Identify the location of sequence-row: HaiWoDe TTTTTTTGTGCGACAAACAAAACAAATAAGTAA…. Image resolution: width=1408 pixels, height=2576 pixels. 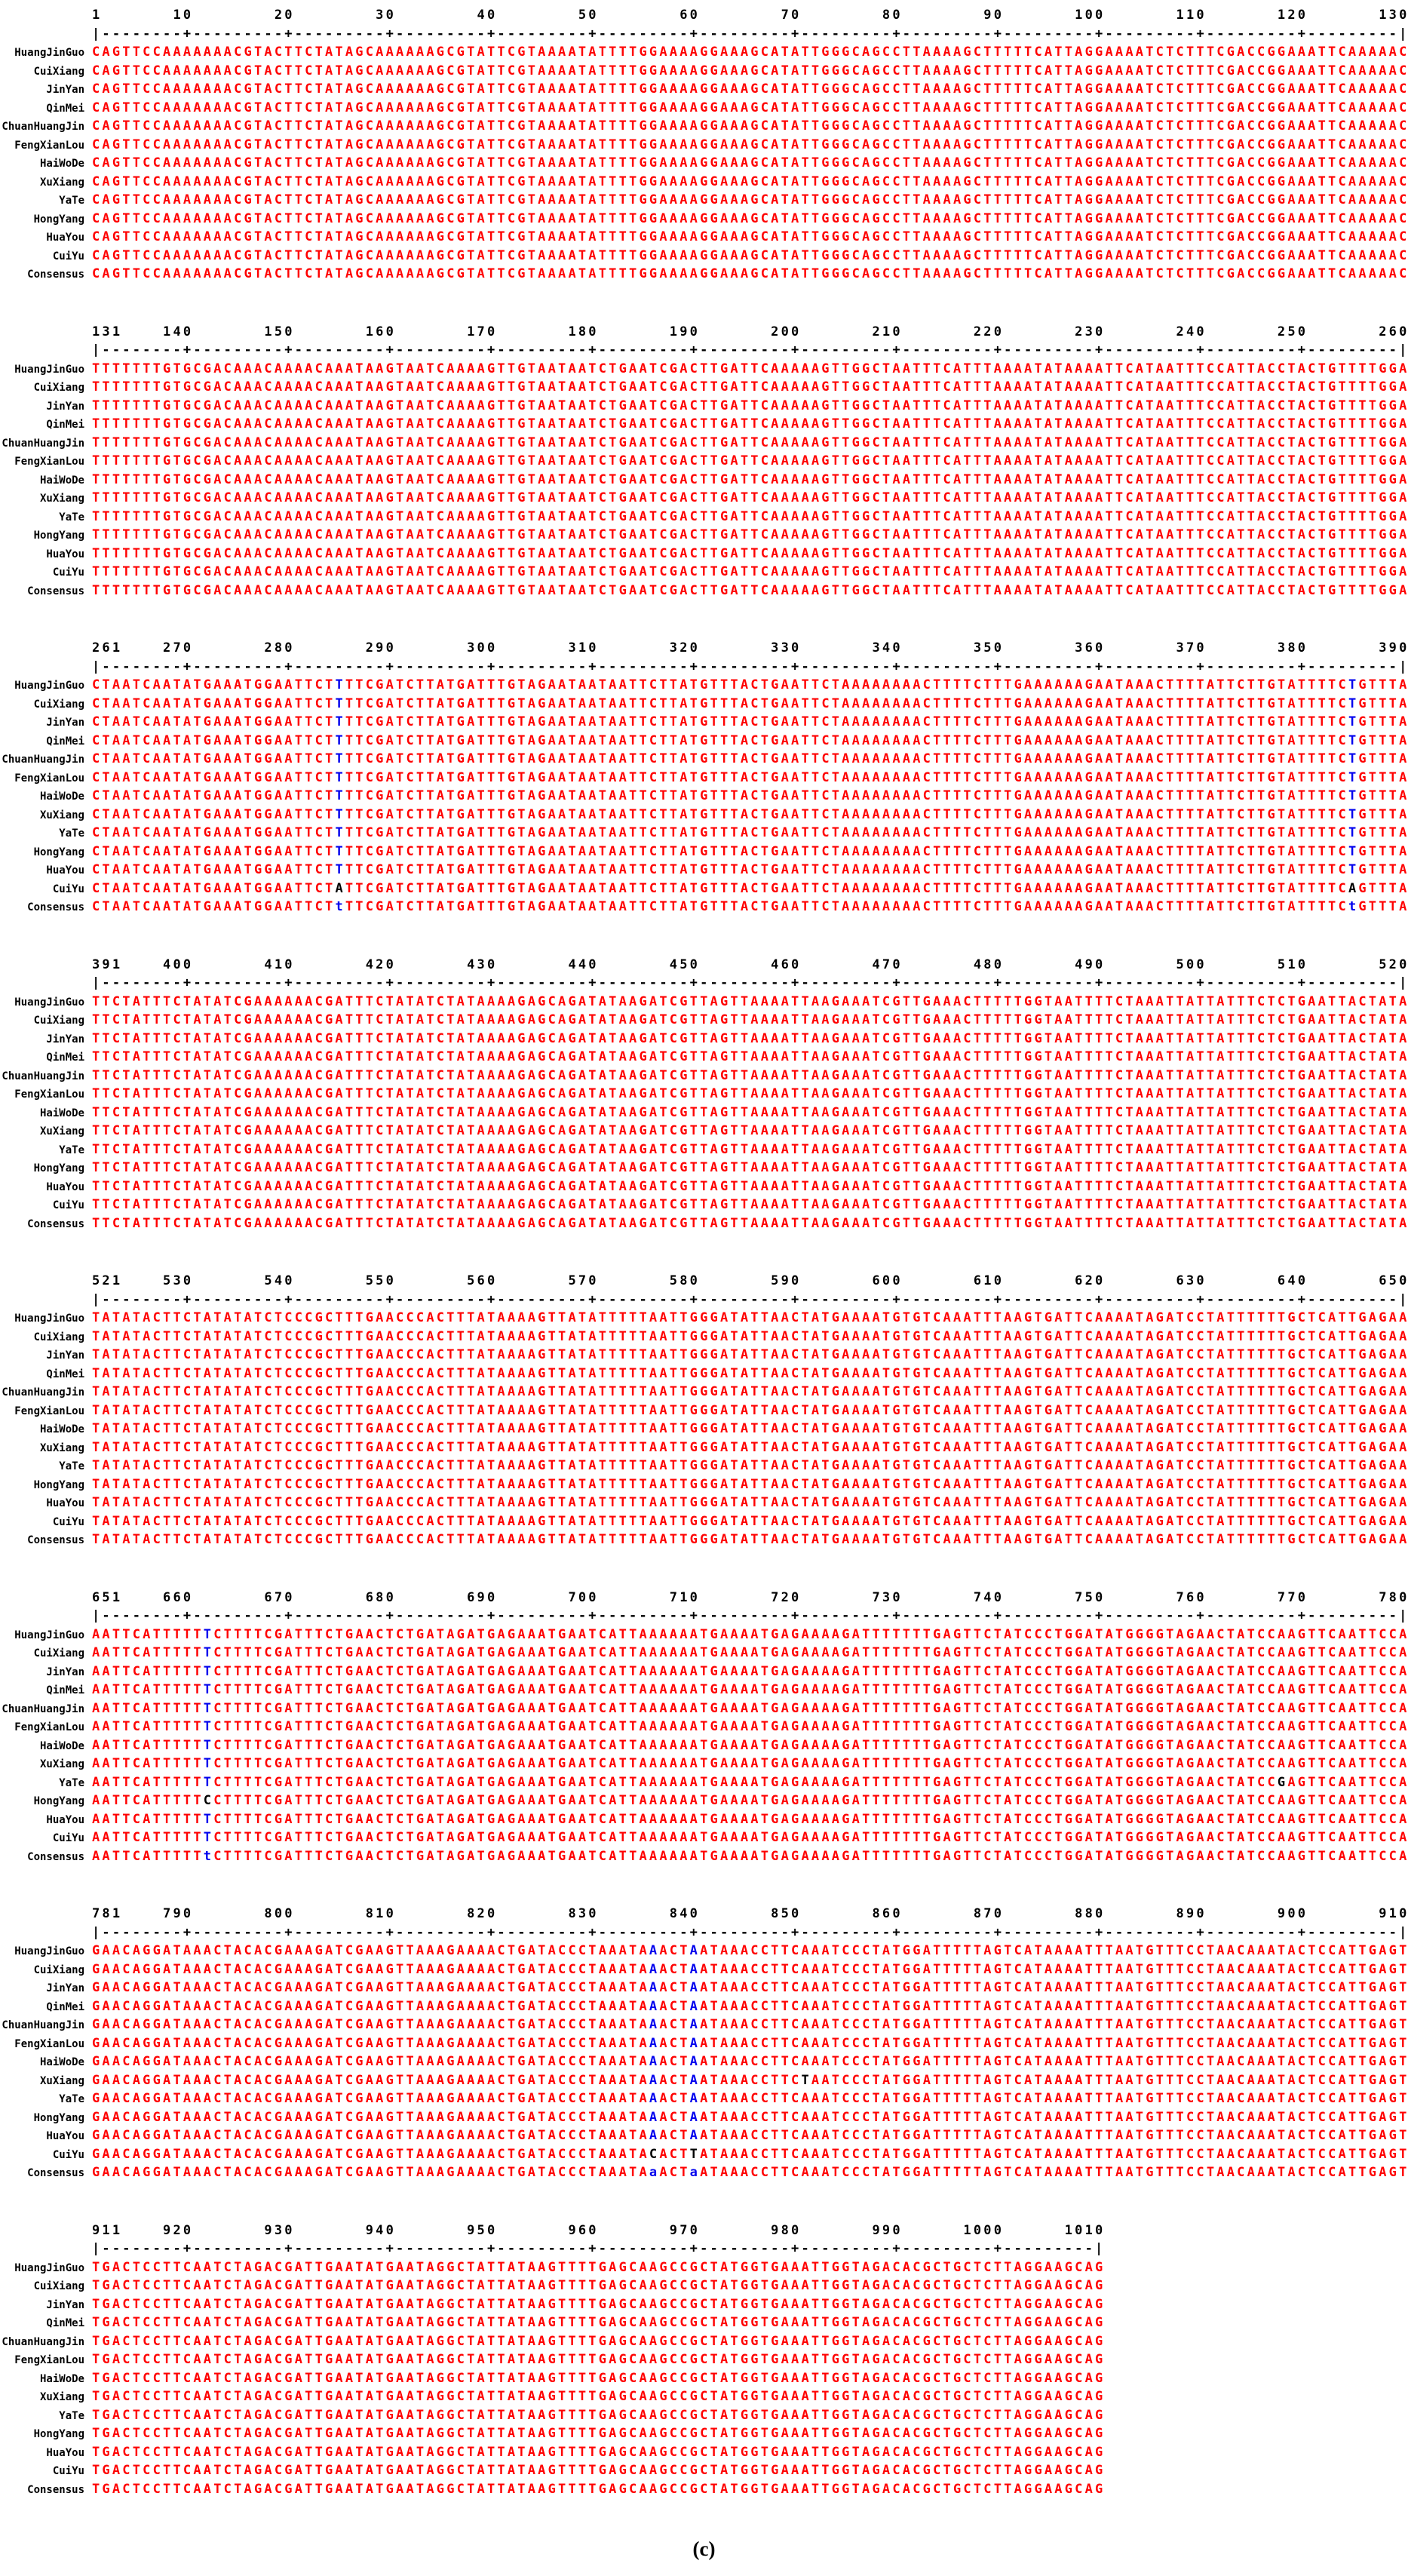
(704, 480).